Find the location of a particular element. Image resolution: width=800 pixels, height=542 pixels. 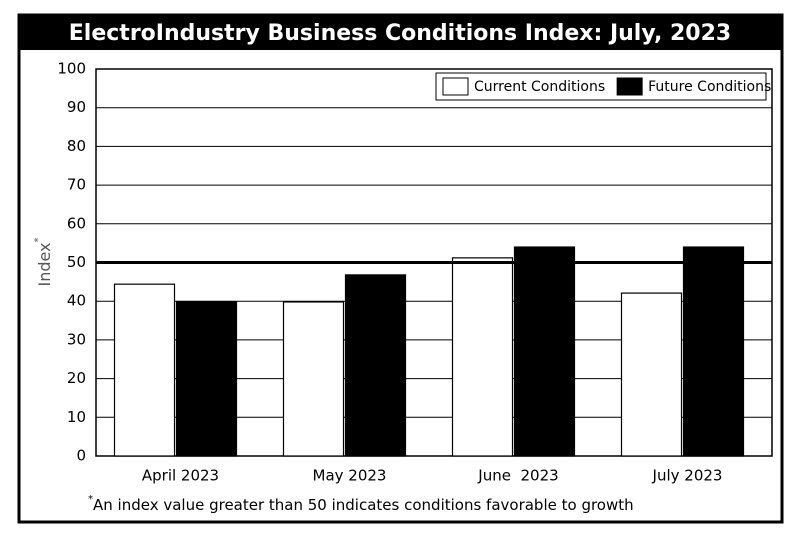

x-tick-label: April 2023 is located at coordinates (180, 476).